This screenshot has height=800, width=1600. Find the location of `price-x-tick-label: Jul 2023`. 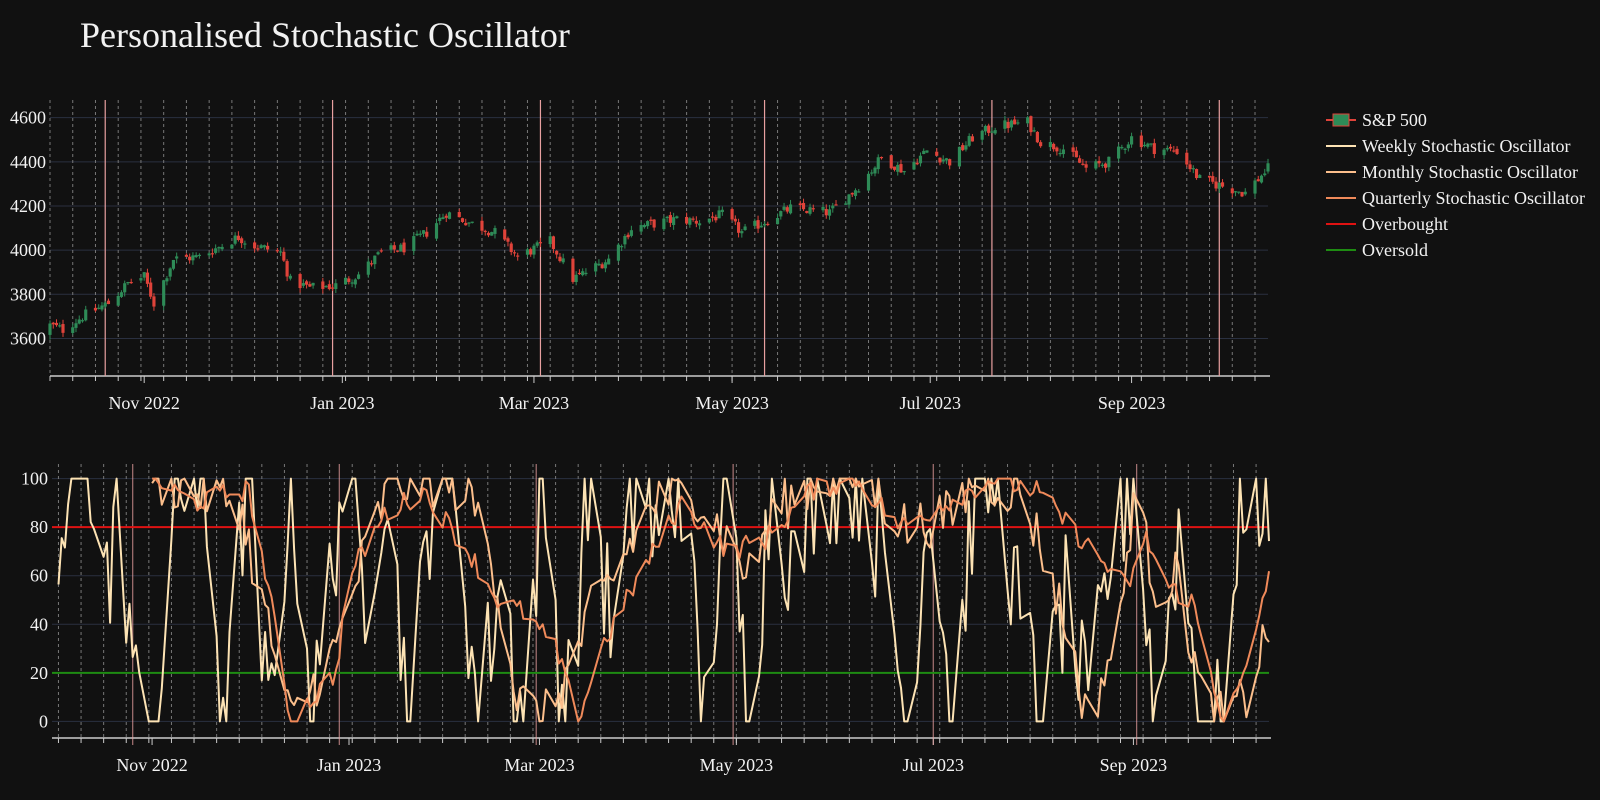

price-x-tick-label: Jul 2023 is located at coordinates (930, 403).